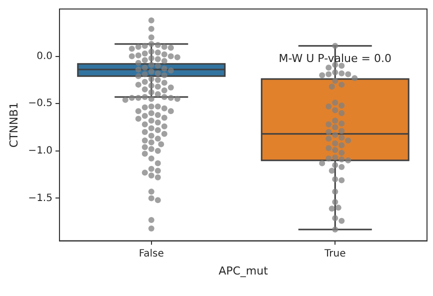 Image resolution: width=433 pixels, height=296 pixels. What do you see at coordinates (44, 56) in the screenshot?
I see `y-tick-label: 0.0` at bounding box center [44, 56].